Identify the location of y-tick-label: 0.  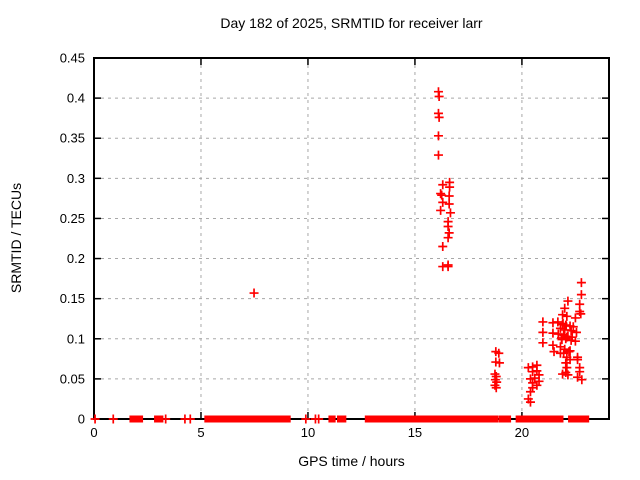
(81, 419).